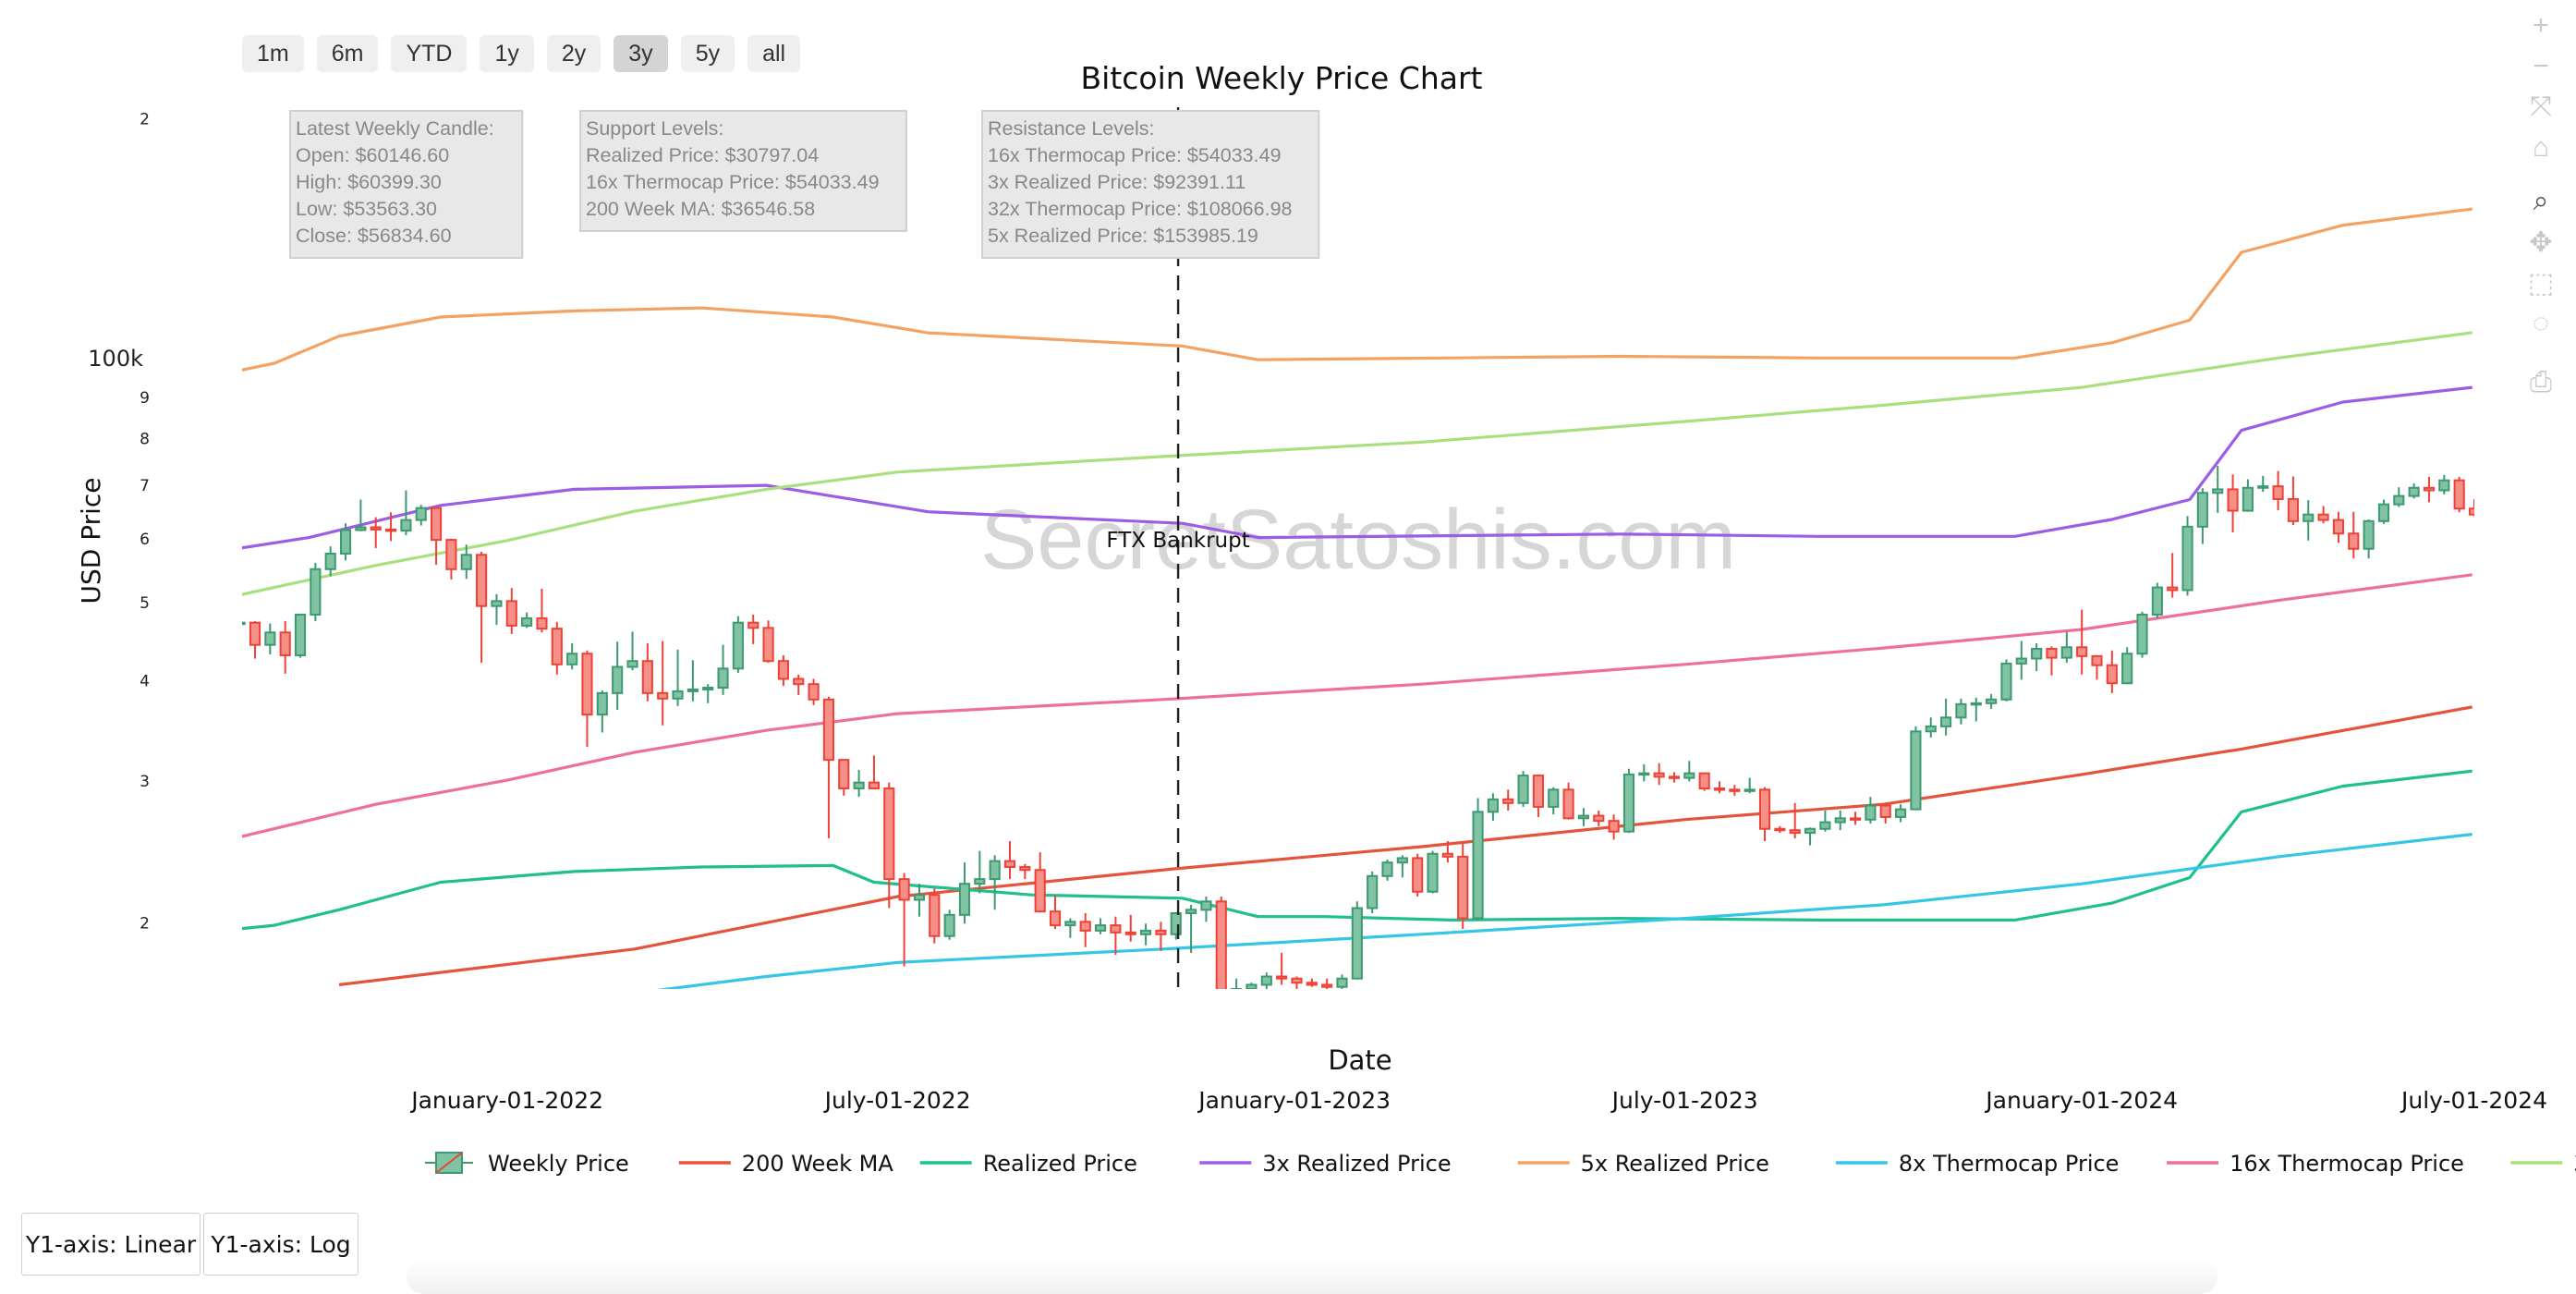  Describe the element at coordinates (347, 53) in the screenshot. I see `range-button-6m: 6m` at that location.